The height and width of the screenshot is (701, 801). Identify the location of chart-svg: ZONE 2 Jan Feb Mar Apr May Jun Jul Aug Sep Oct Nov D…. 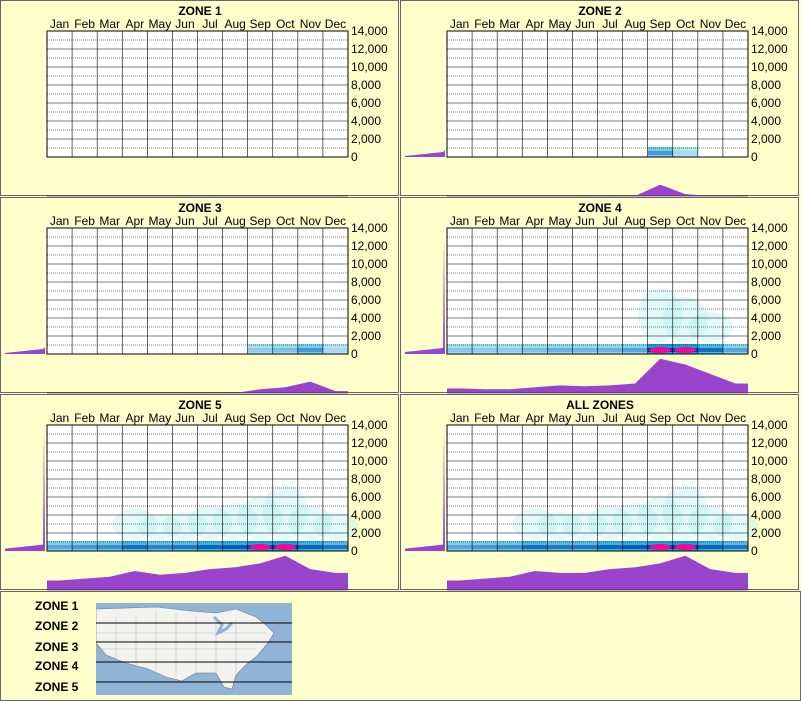
(596, 100).